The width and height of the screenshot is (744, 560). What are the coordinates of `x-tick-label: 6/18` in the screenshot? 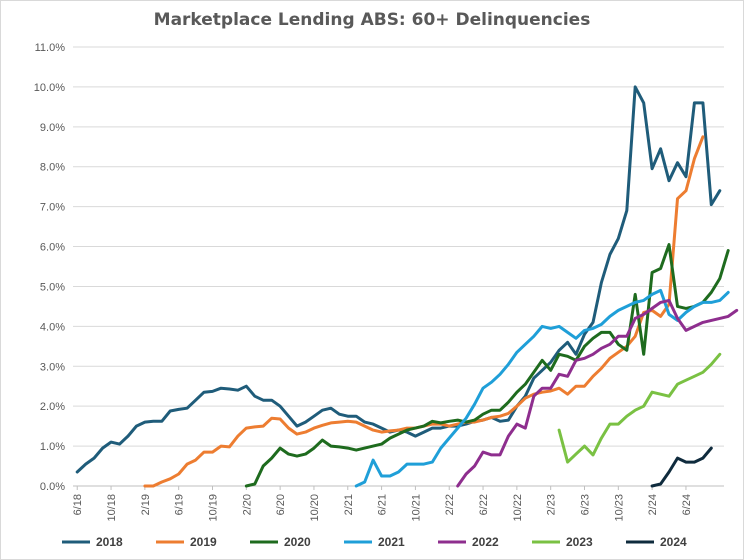 It's located at (78, 504).